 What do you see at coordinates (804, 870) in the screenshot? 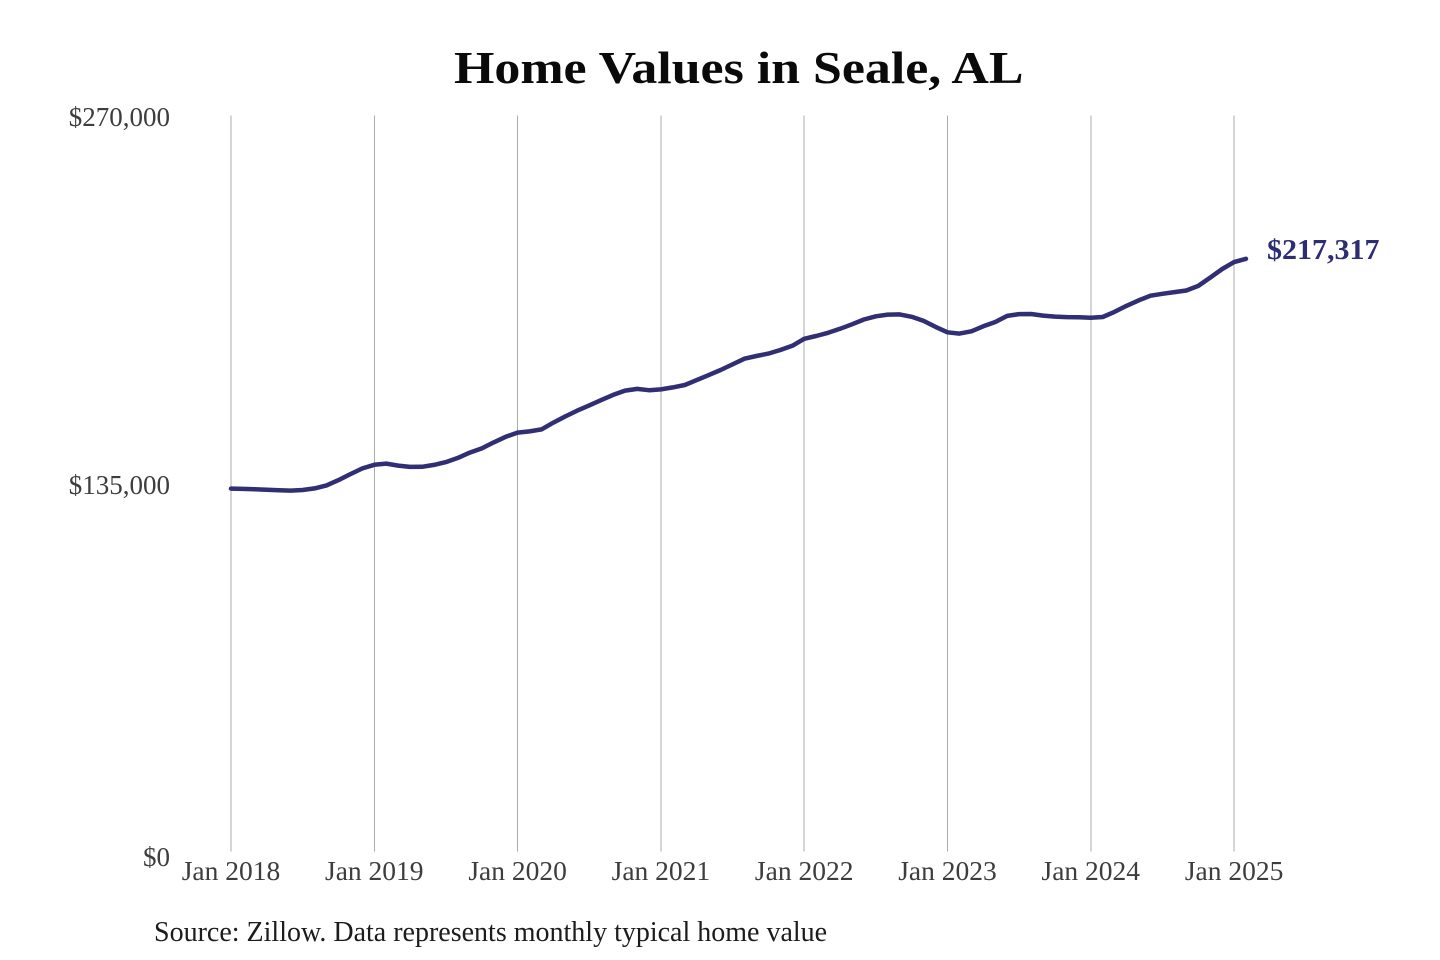
I see `svg-text: Jan 2022` at bounding box center [804, 870].